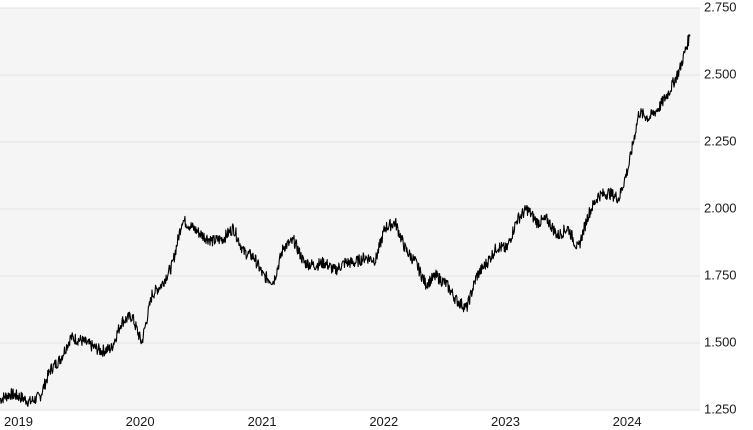 The image size is (753, 430). I want to click on x-tick-label: 2024, so click(627, 421).